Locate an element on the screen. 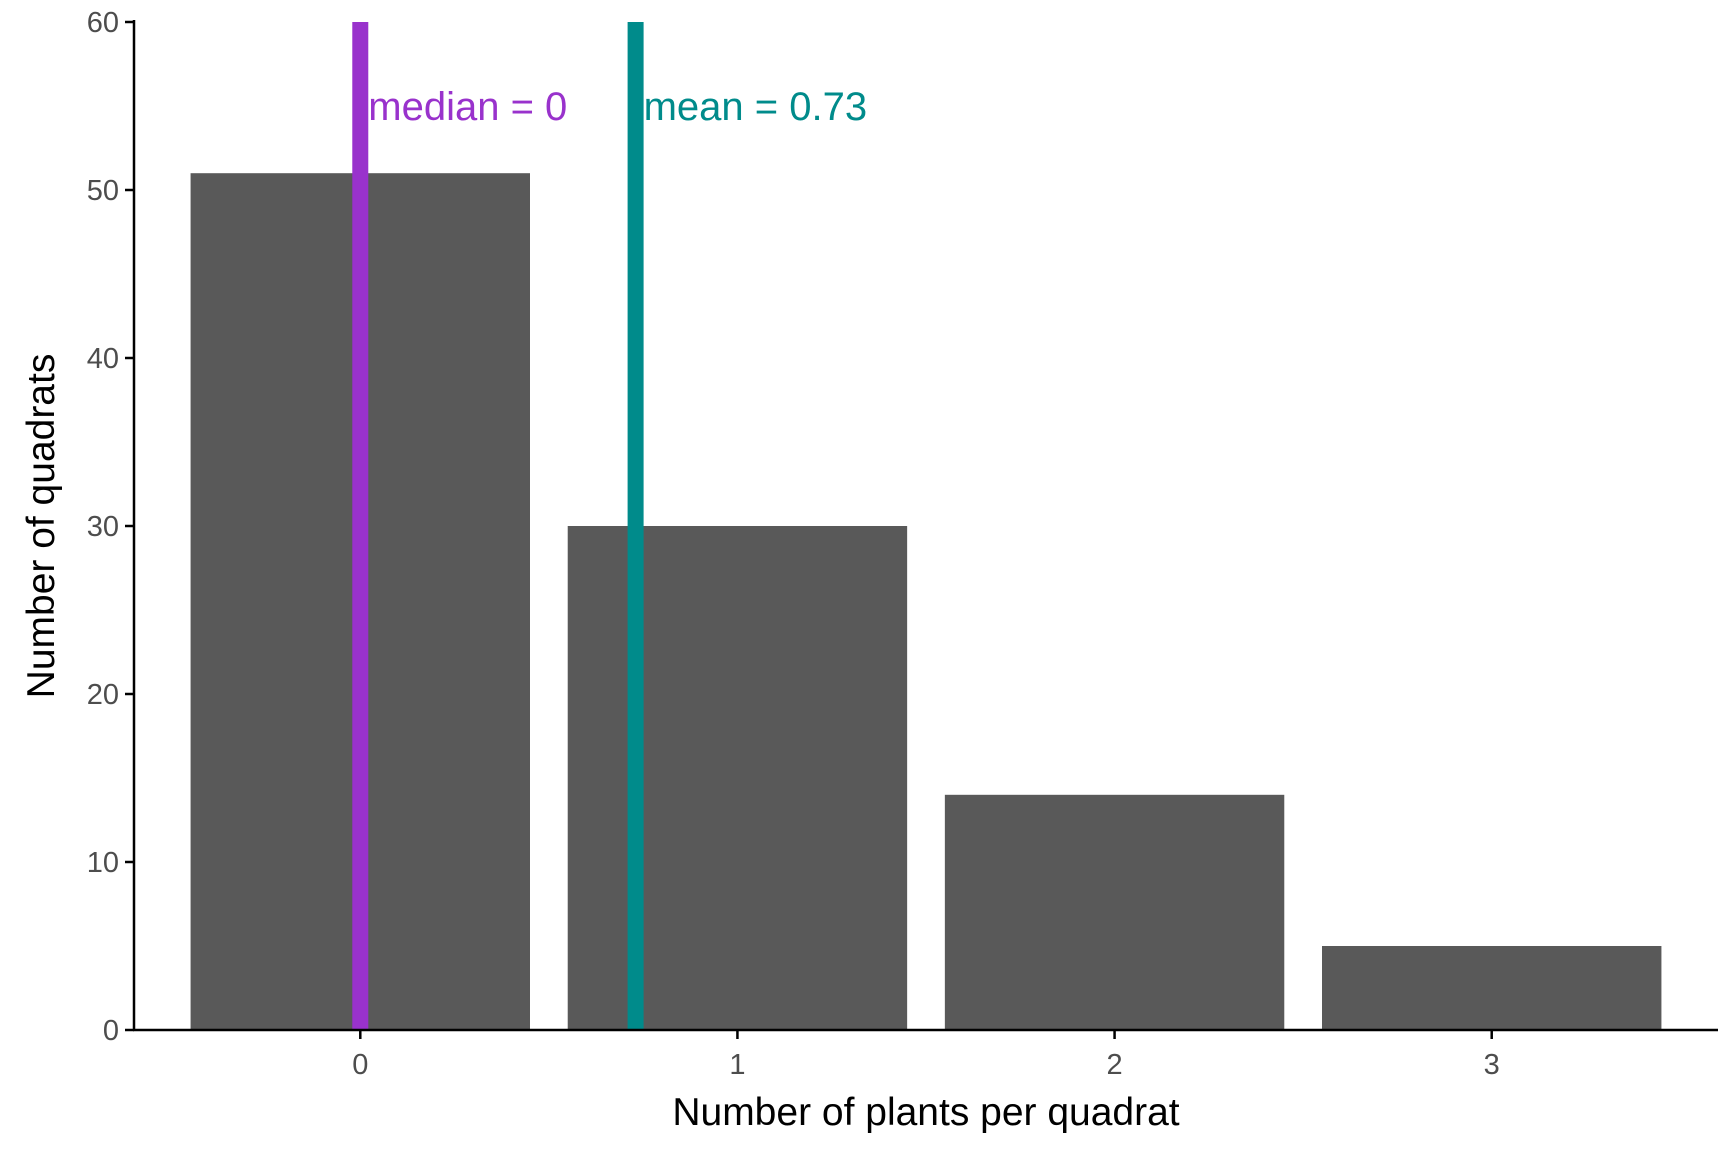 The height and width of the screenshot is (1152, 1728). y-tick-label-10: 10 is located at coordinates (103, 863).